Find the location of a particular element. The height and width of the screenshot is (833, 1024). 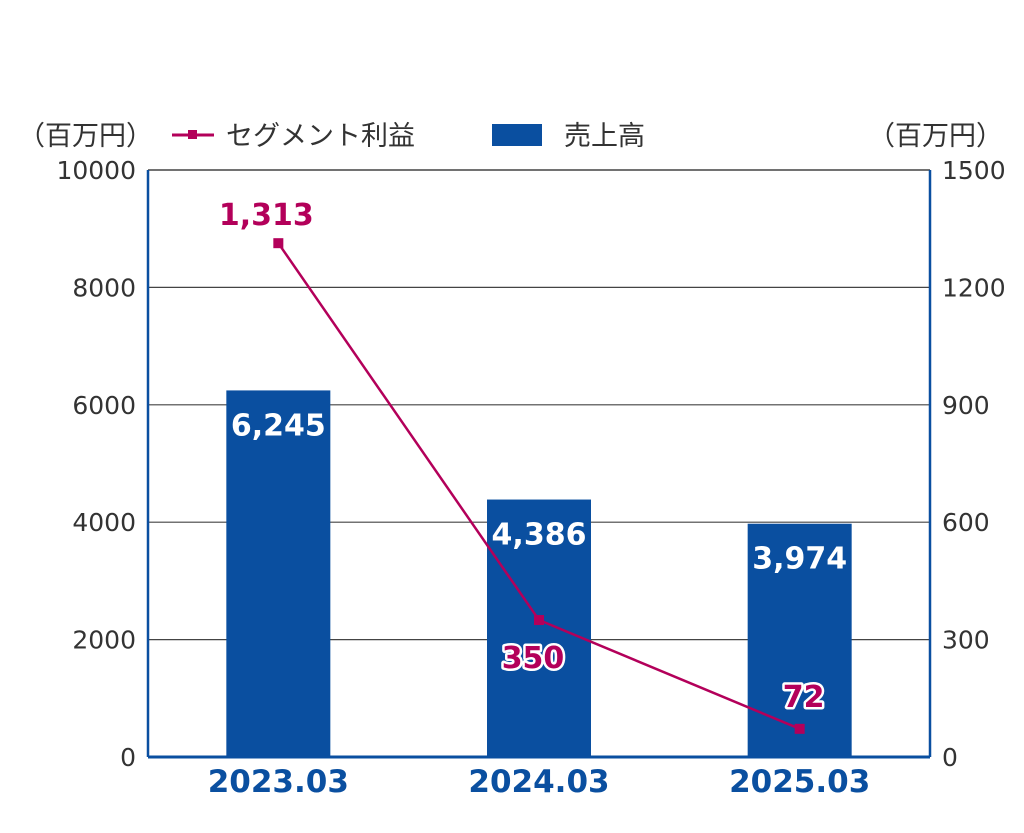

line-value-label: 1,313 is located at coordinates (266, 215).